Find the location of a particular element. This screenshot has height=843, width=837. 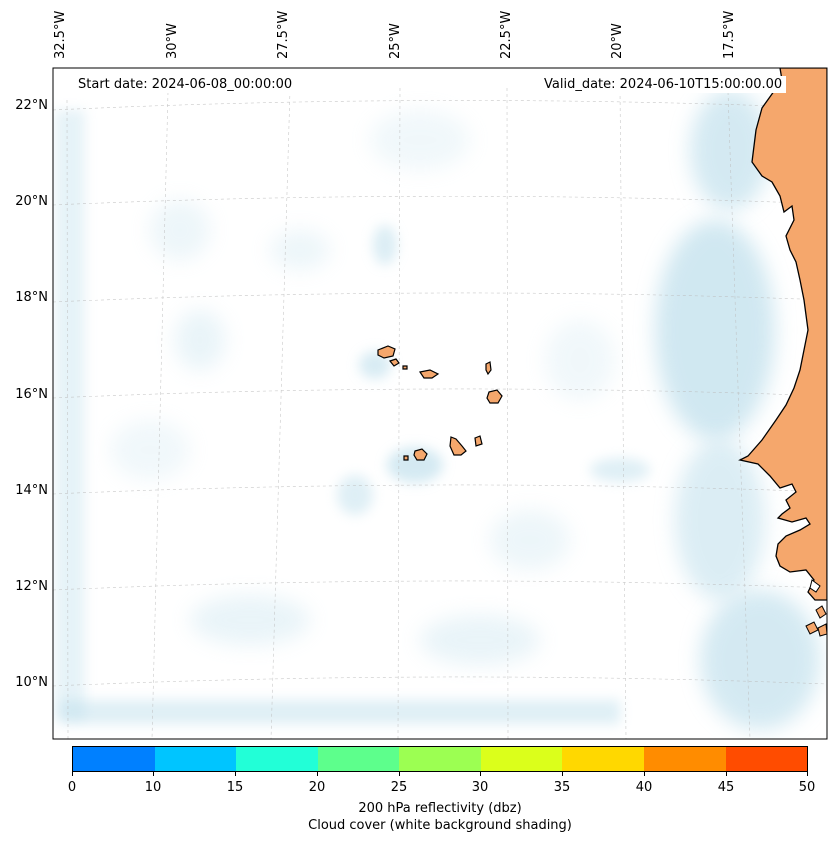

lon-label-32-5w: 32.5°W is located at coordinates (60, 34).